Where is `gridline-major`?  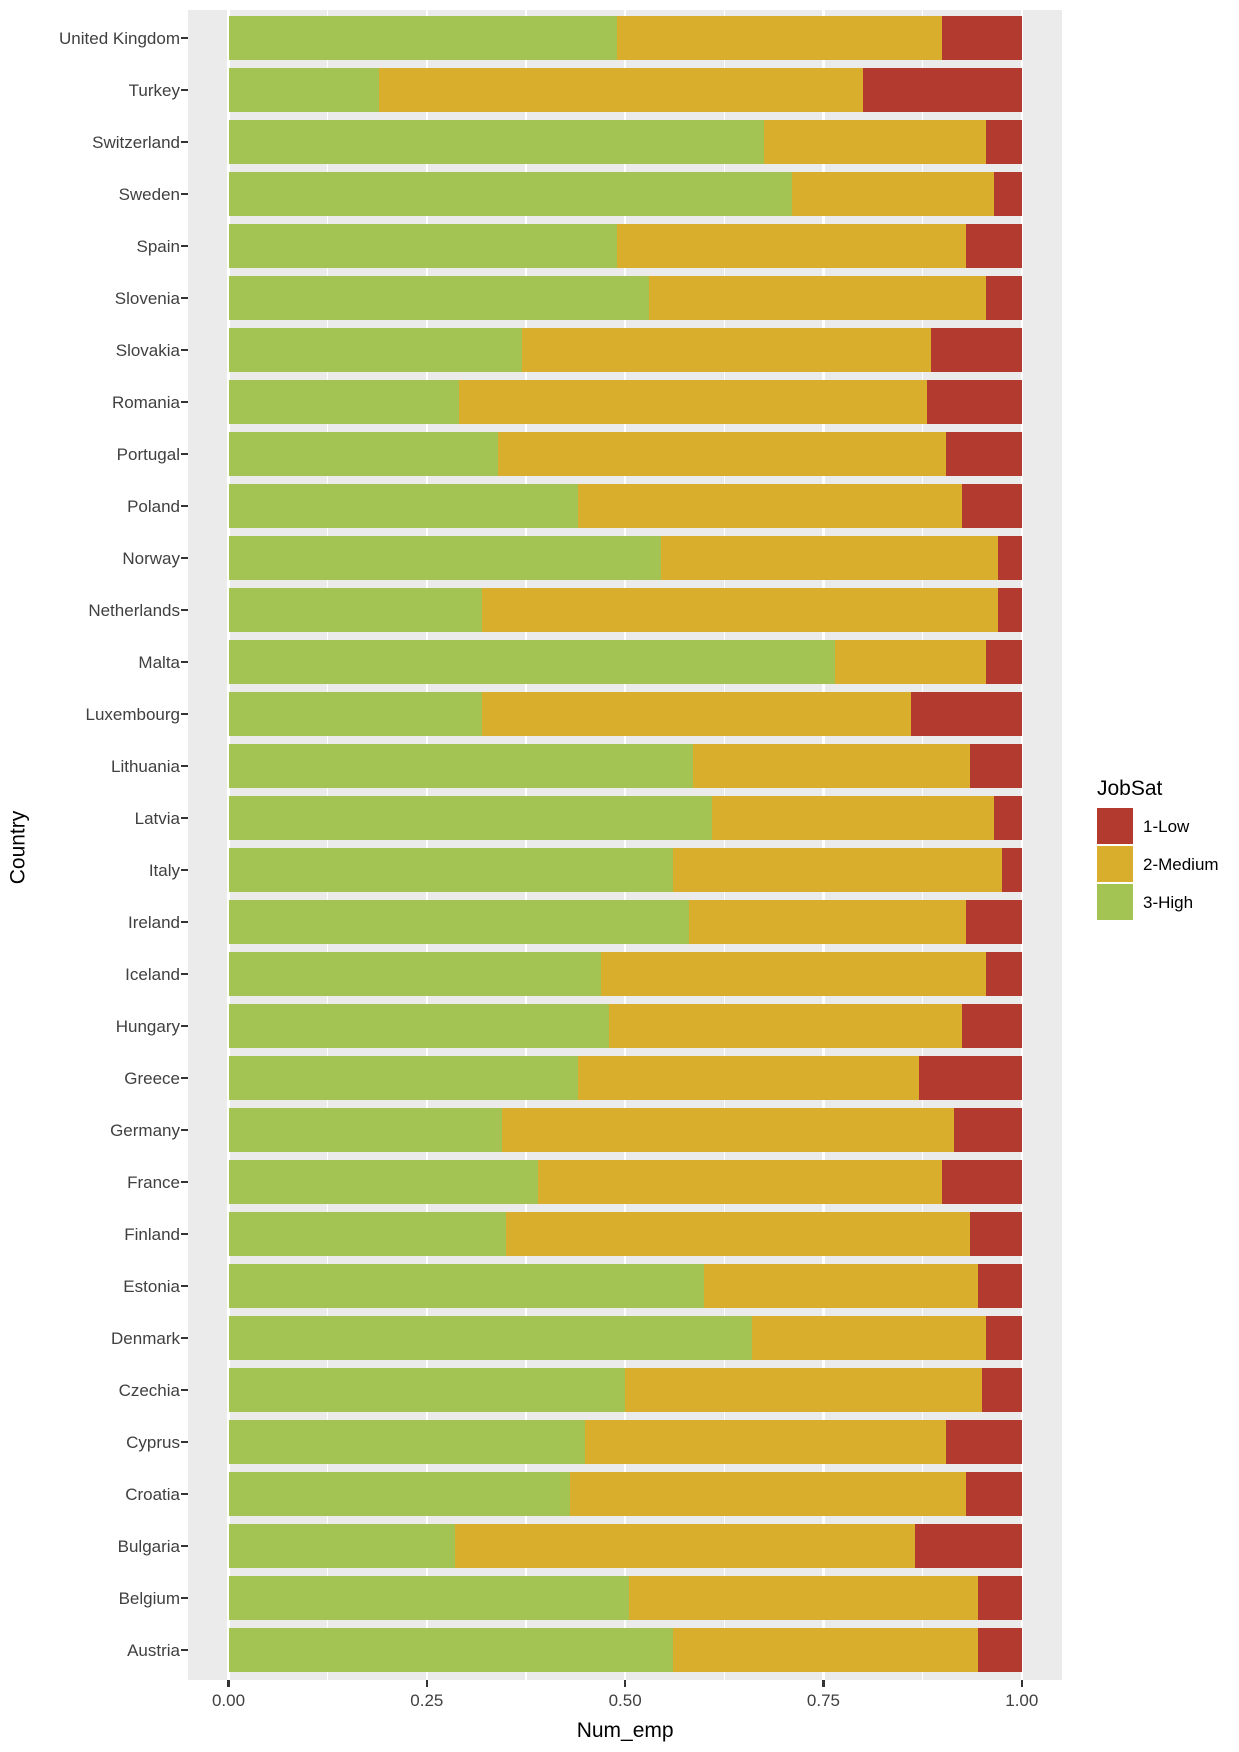
gridline-major is located at coordinates (625, 845).